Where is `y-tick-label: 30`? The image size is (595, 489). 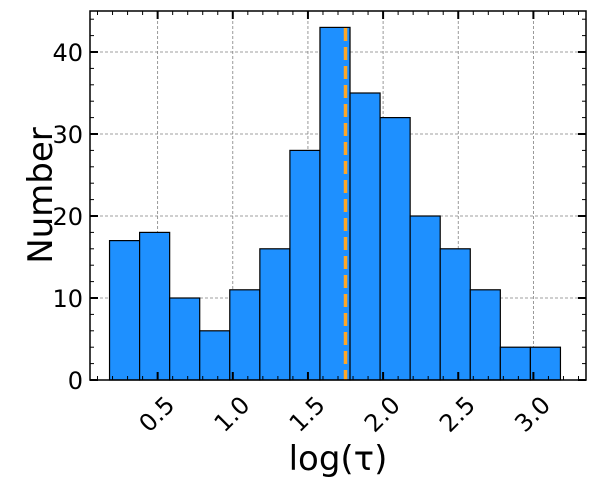
y-tick-label: 30 is located at coordinates (67, 135).